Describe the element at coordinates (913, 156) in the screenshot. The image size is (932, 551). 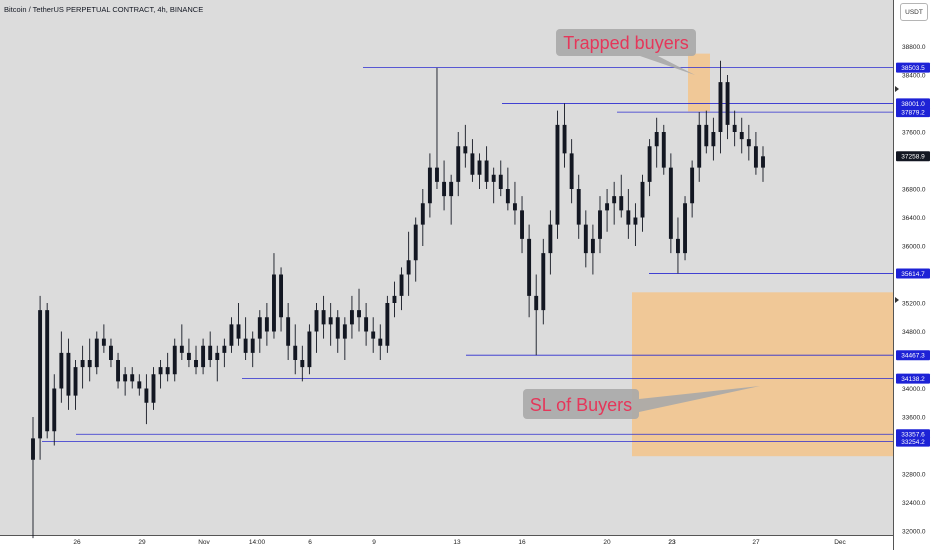
I see `current-price-tag: 37258.9` at that location.